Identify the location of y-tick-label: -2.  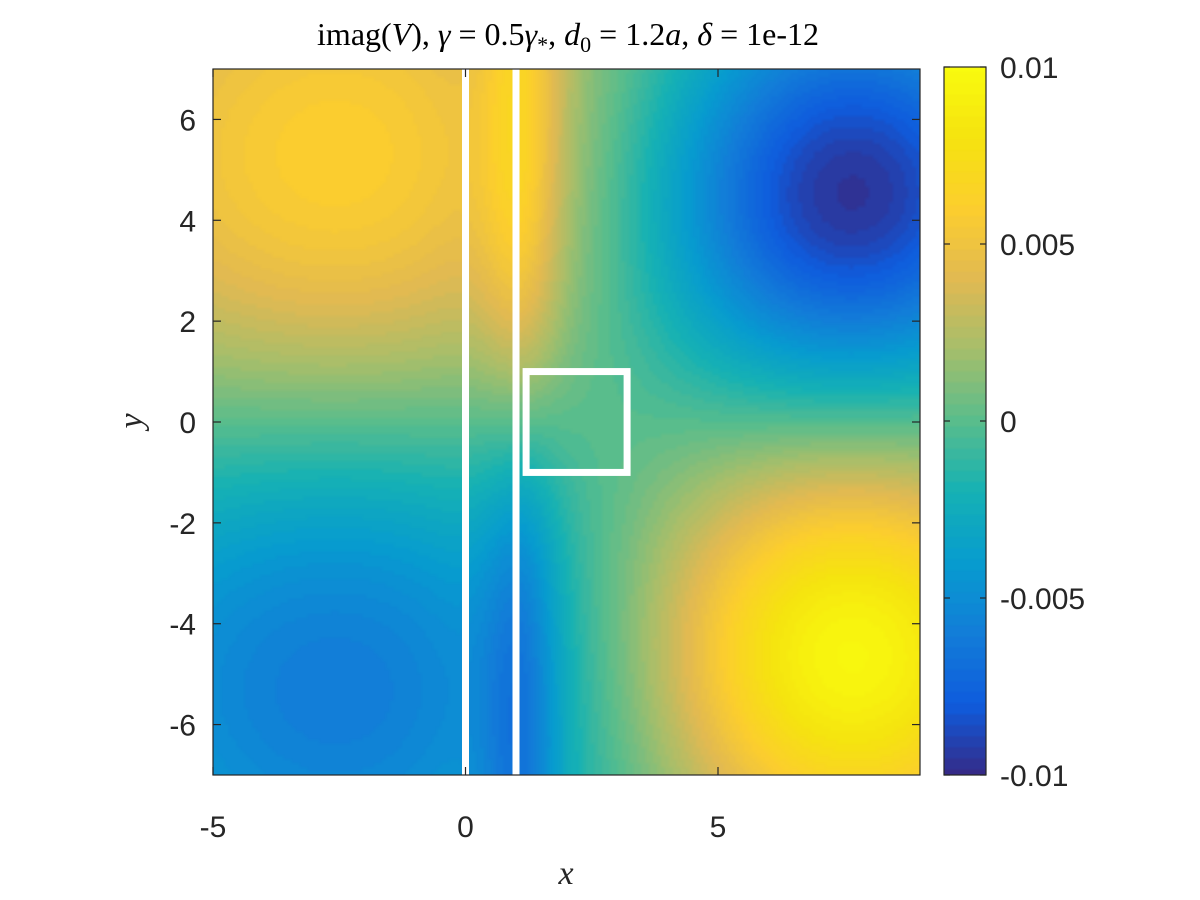
(182, 524).